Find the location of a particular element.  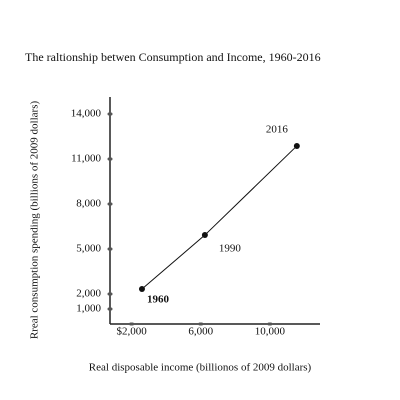

x-tick-label: 6,000 is located at coordinates (200, 332).